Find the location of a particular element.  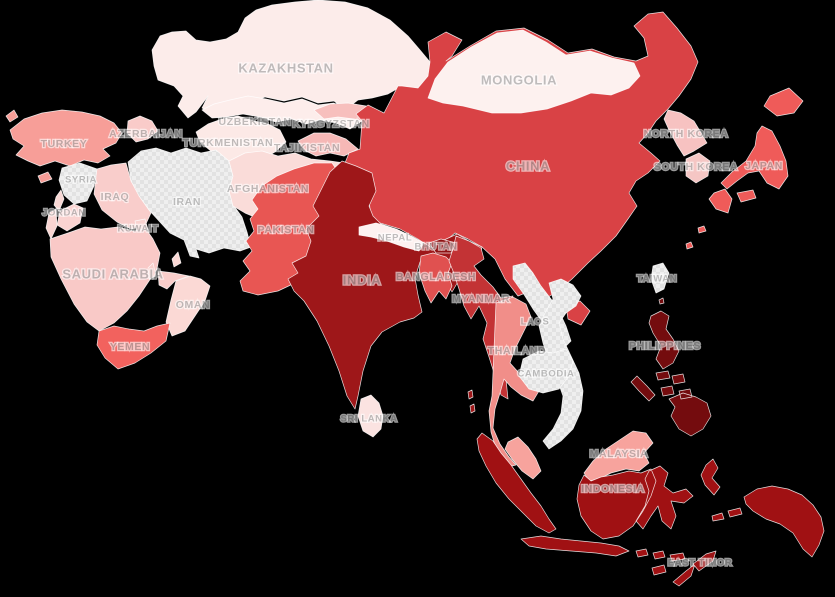

label-azerbaijan: AZERBAIJAN is located at coordinates (146, 134).